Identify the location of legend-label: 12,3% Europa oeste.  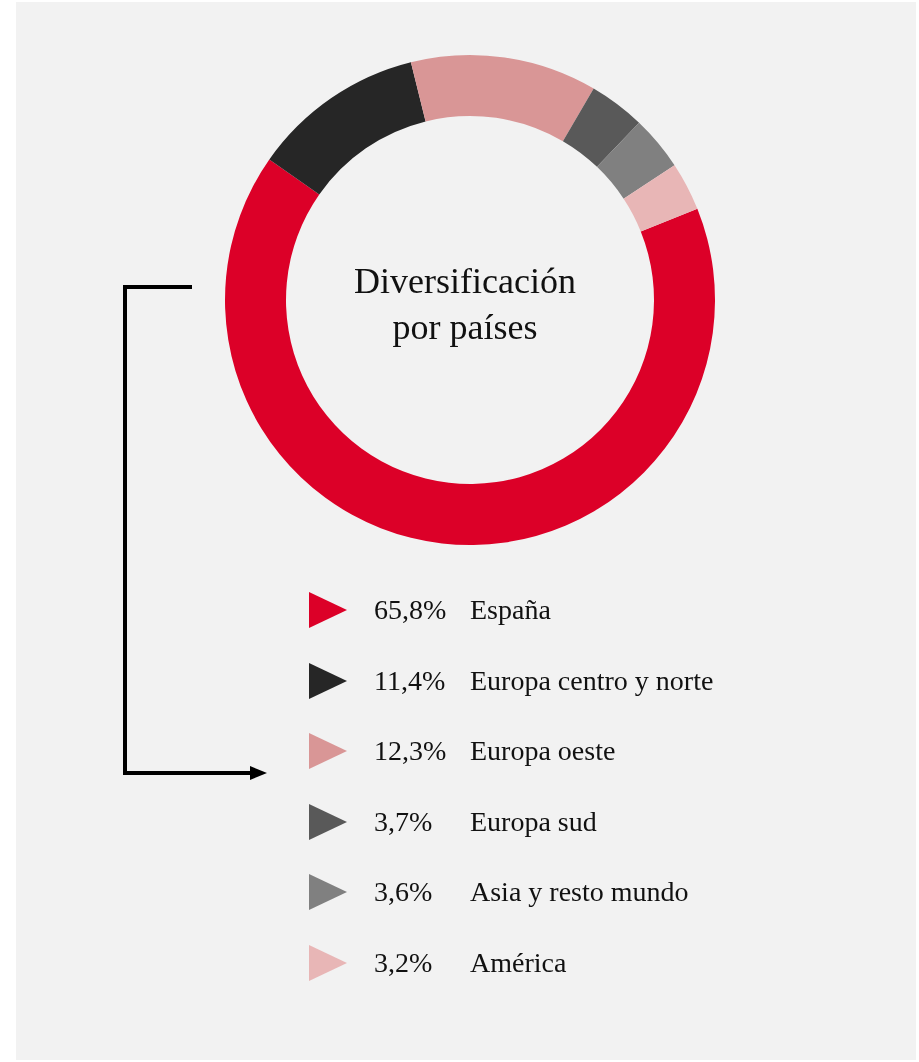
(495, 751).